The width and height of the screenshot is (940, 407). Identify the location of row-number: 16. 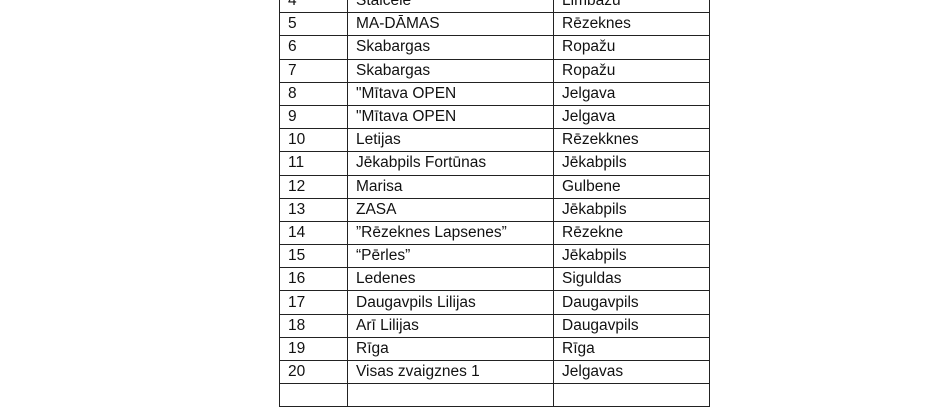
(313, 279).